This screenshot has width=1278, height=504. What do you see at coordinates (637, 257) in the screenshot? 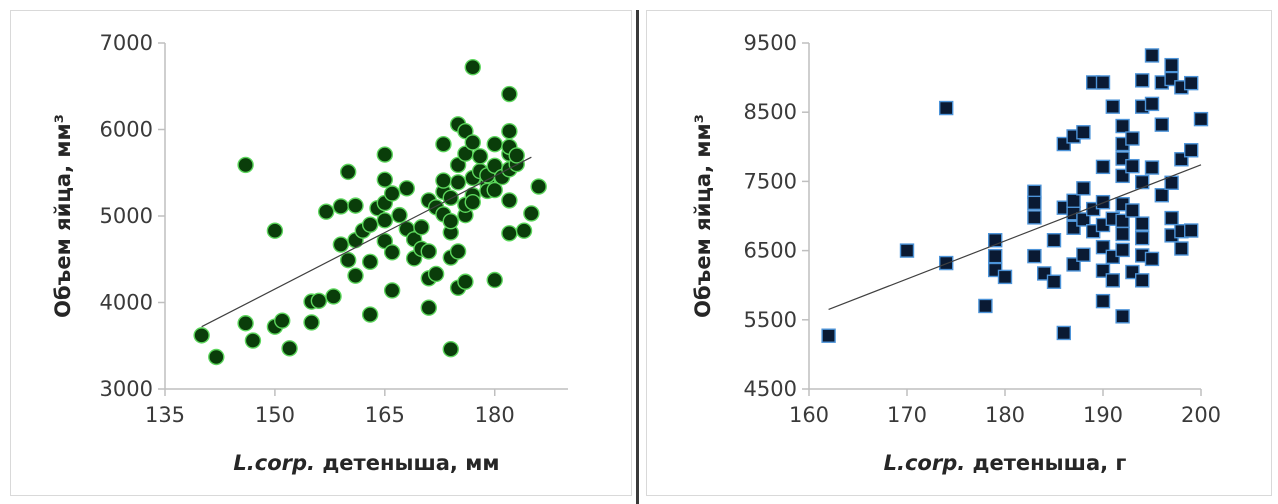
I see `panel-divider` at bounding box center [637, 257].